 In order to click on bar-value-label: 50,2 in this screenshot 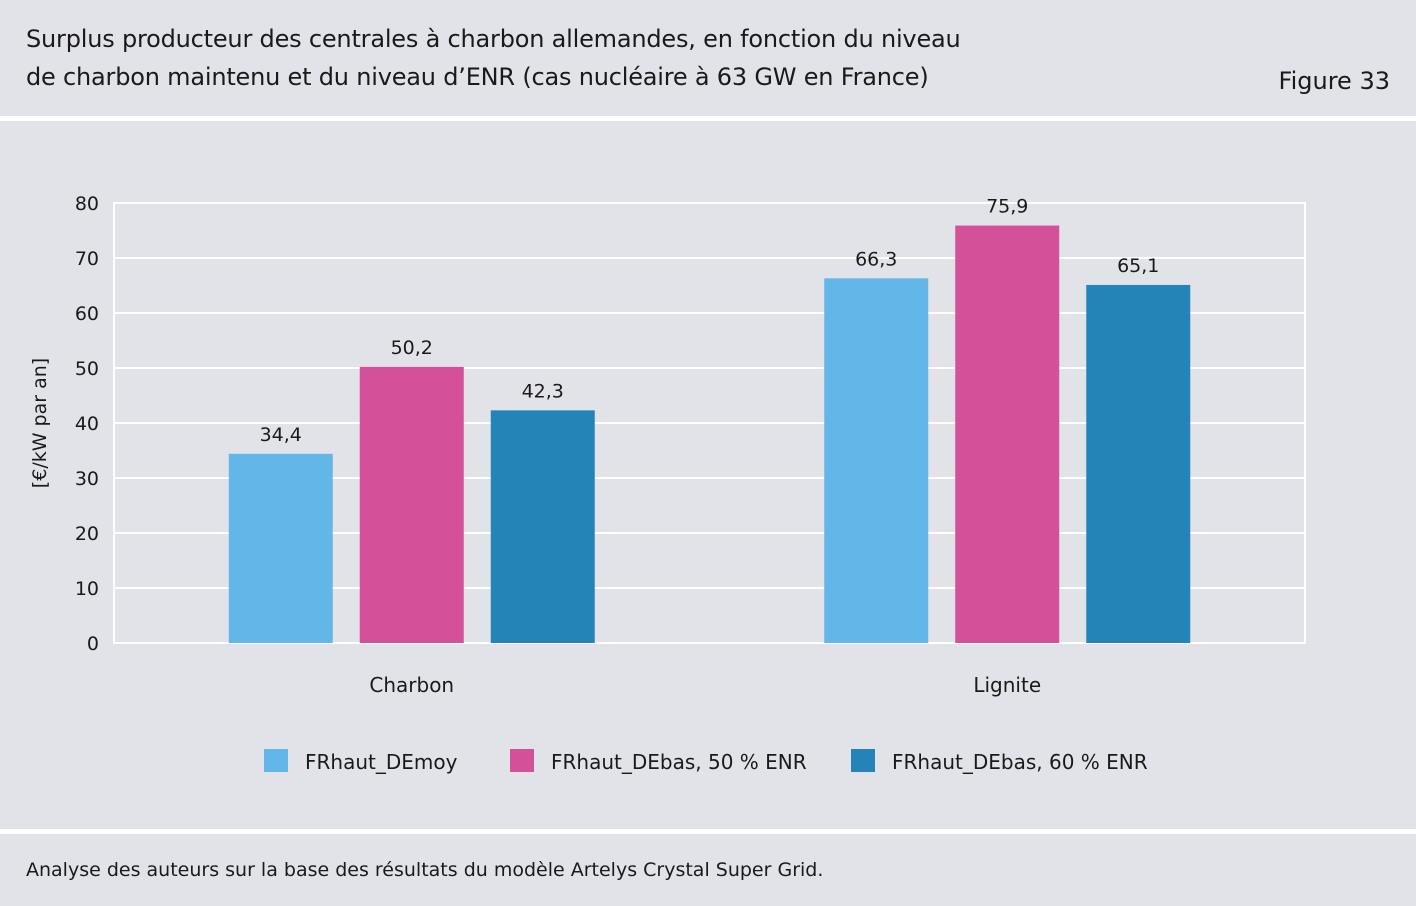, I will do `click(412, 348)`.